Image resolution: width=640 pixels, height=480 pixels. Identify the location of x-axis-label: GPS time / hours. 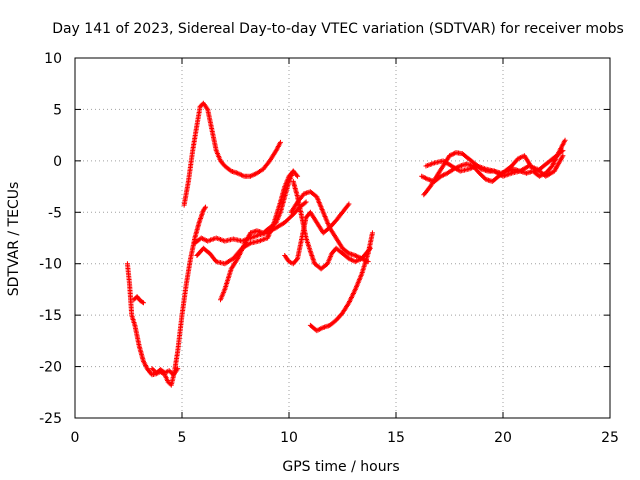
(340, 467).